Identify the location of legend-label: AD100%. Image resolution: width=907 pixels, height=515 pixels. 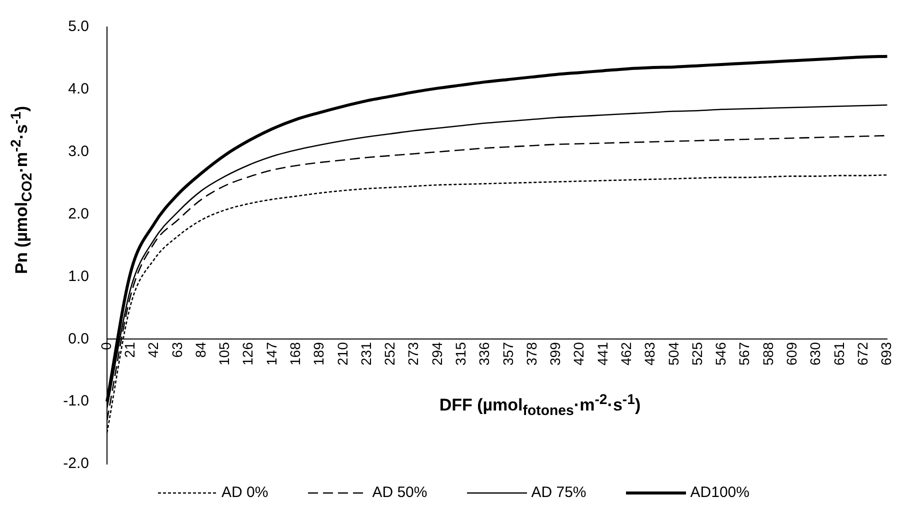
(720, 492).